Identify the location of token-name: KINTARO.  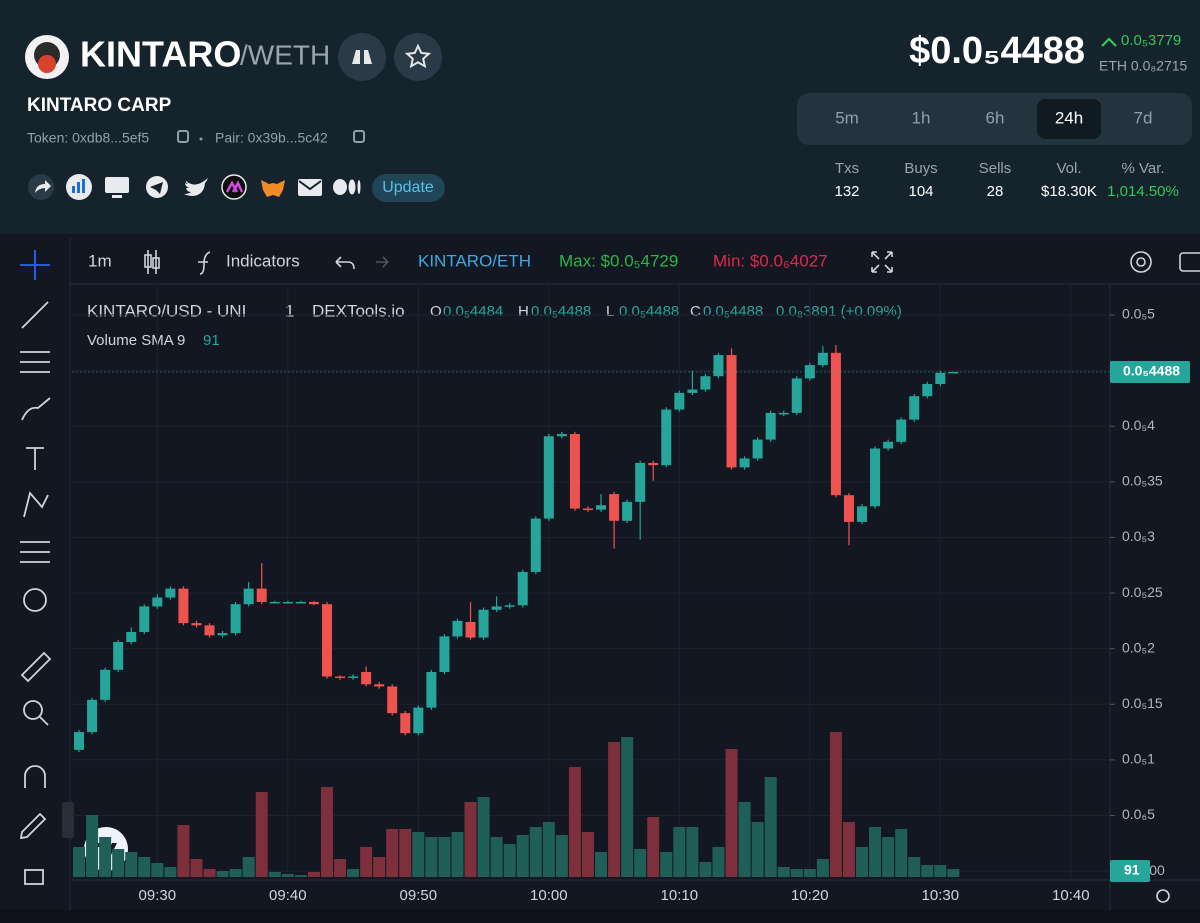
(160, 54).